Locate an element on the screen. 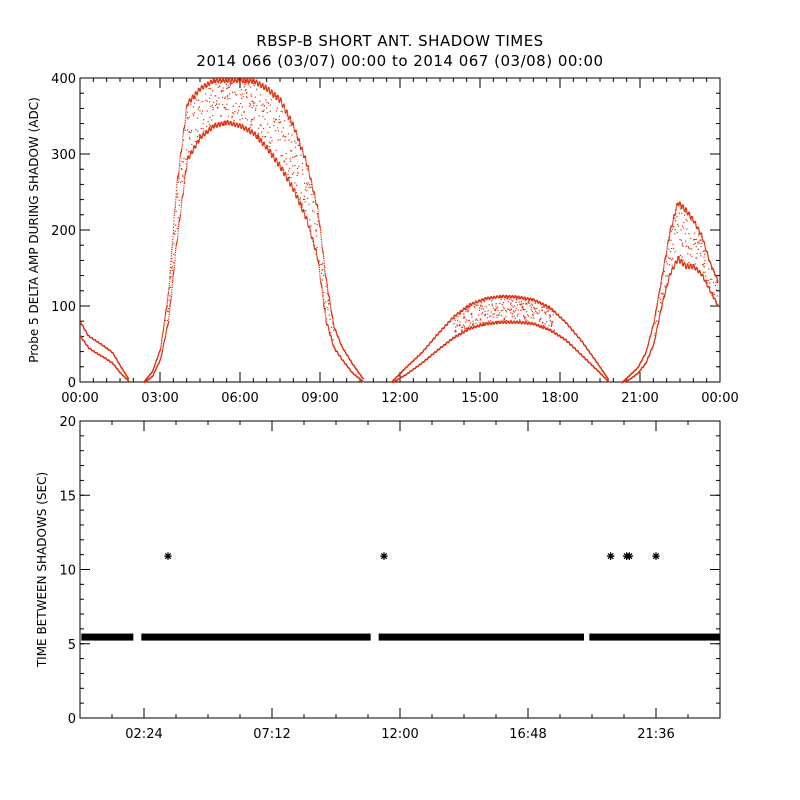 This screenshot has height=800, width=800. top-x-tick-label: 15:00 is located at coordinates (479, 398).